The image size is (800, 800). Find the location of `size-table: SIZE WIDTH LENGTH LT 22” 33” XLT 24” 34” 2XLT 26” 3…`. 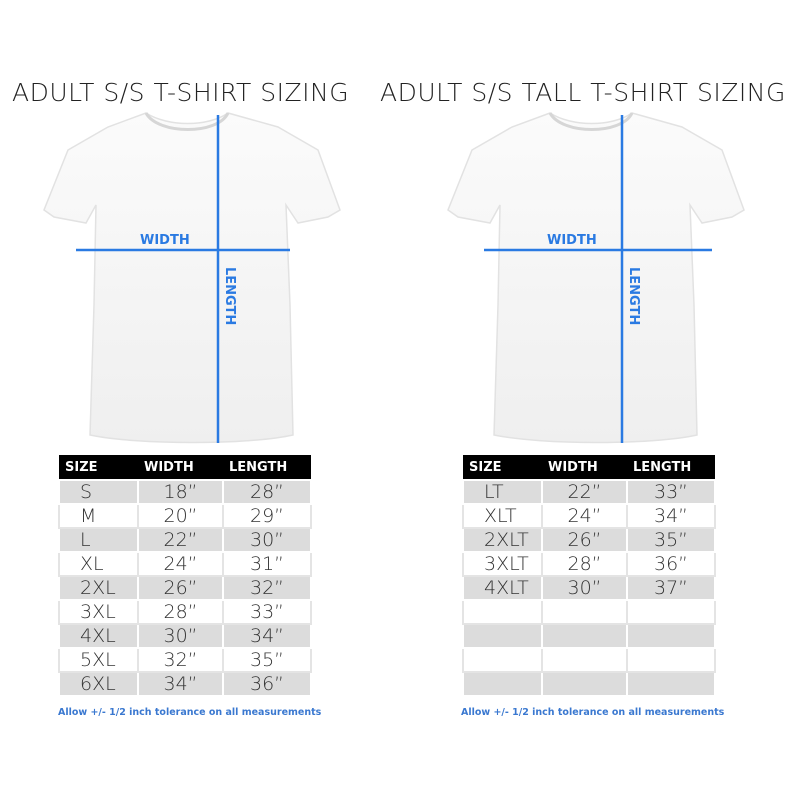

size-table: SIZE WIDTH LENGTH LT 22” 33” XLT 24” 34” 2XLT 26” 3… is located at coordinates (589, 576).